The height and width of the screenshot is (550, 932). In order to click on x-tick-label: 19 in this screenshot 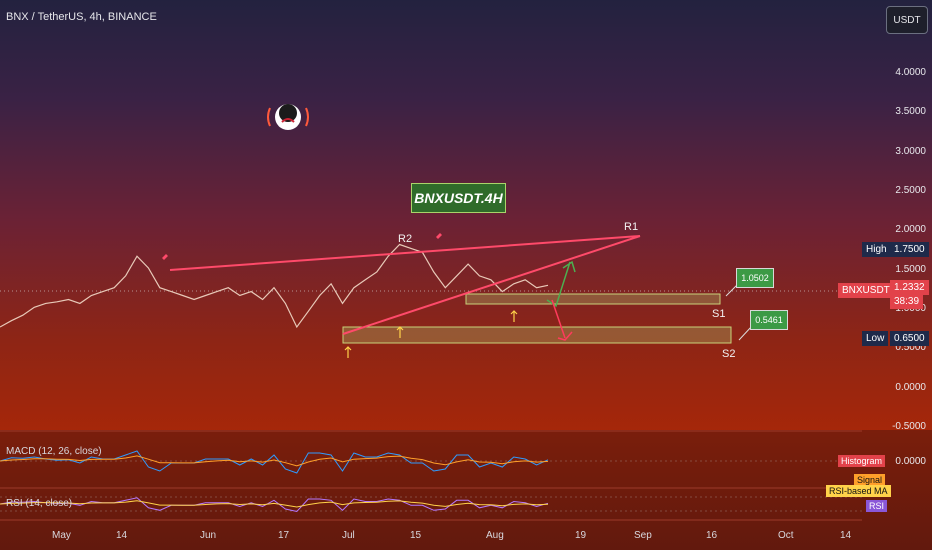, I will do `click(581, 535)`.